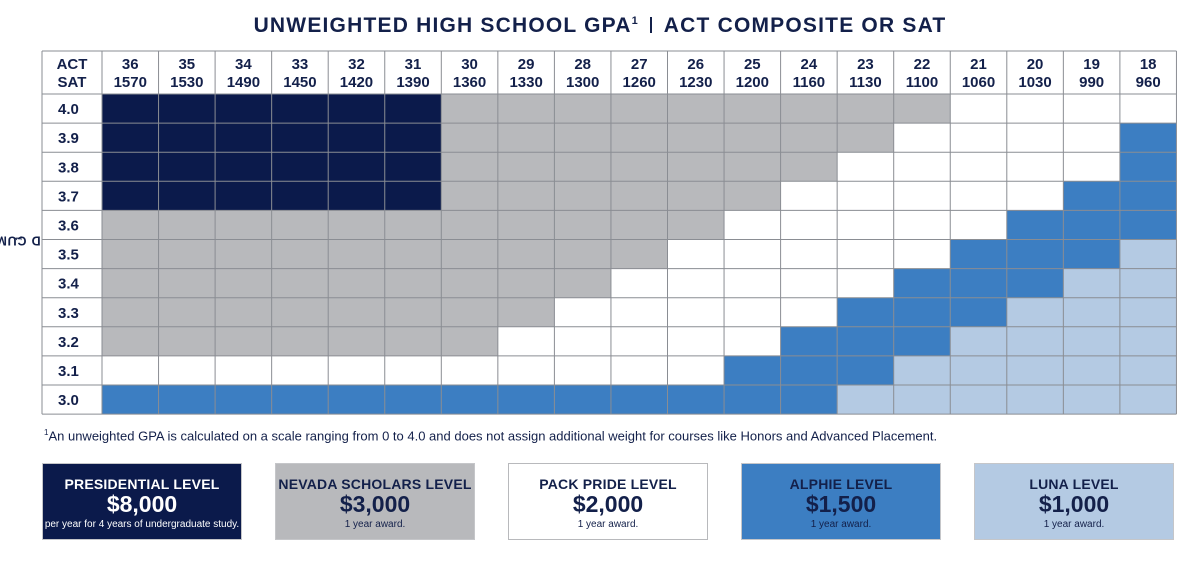  I want to click on corner-label-act: ACT, so click(72, 64).